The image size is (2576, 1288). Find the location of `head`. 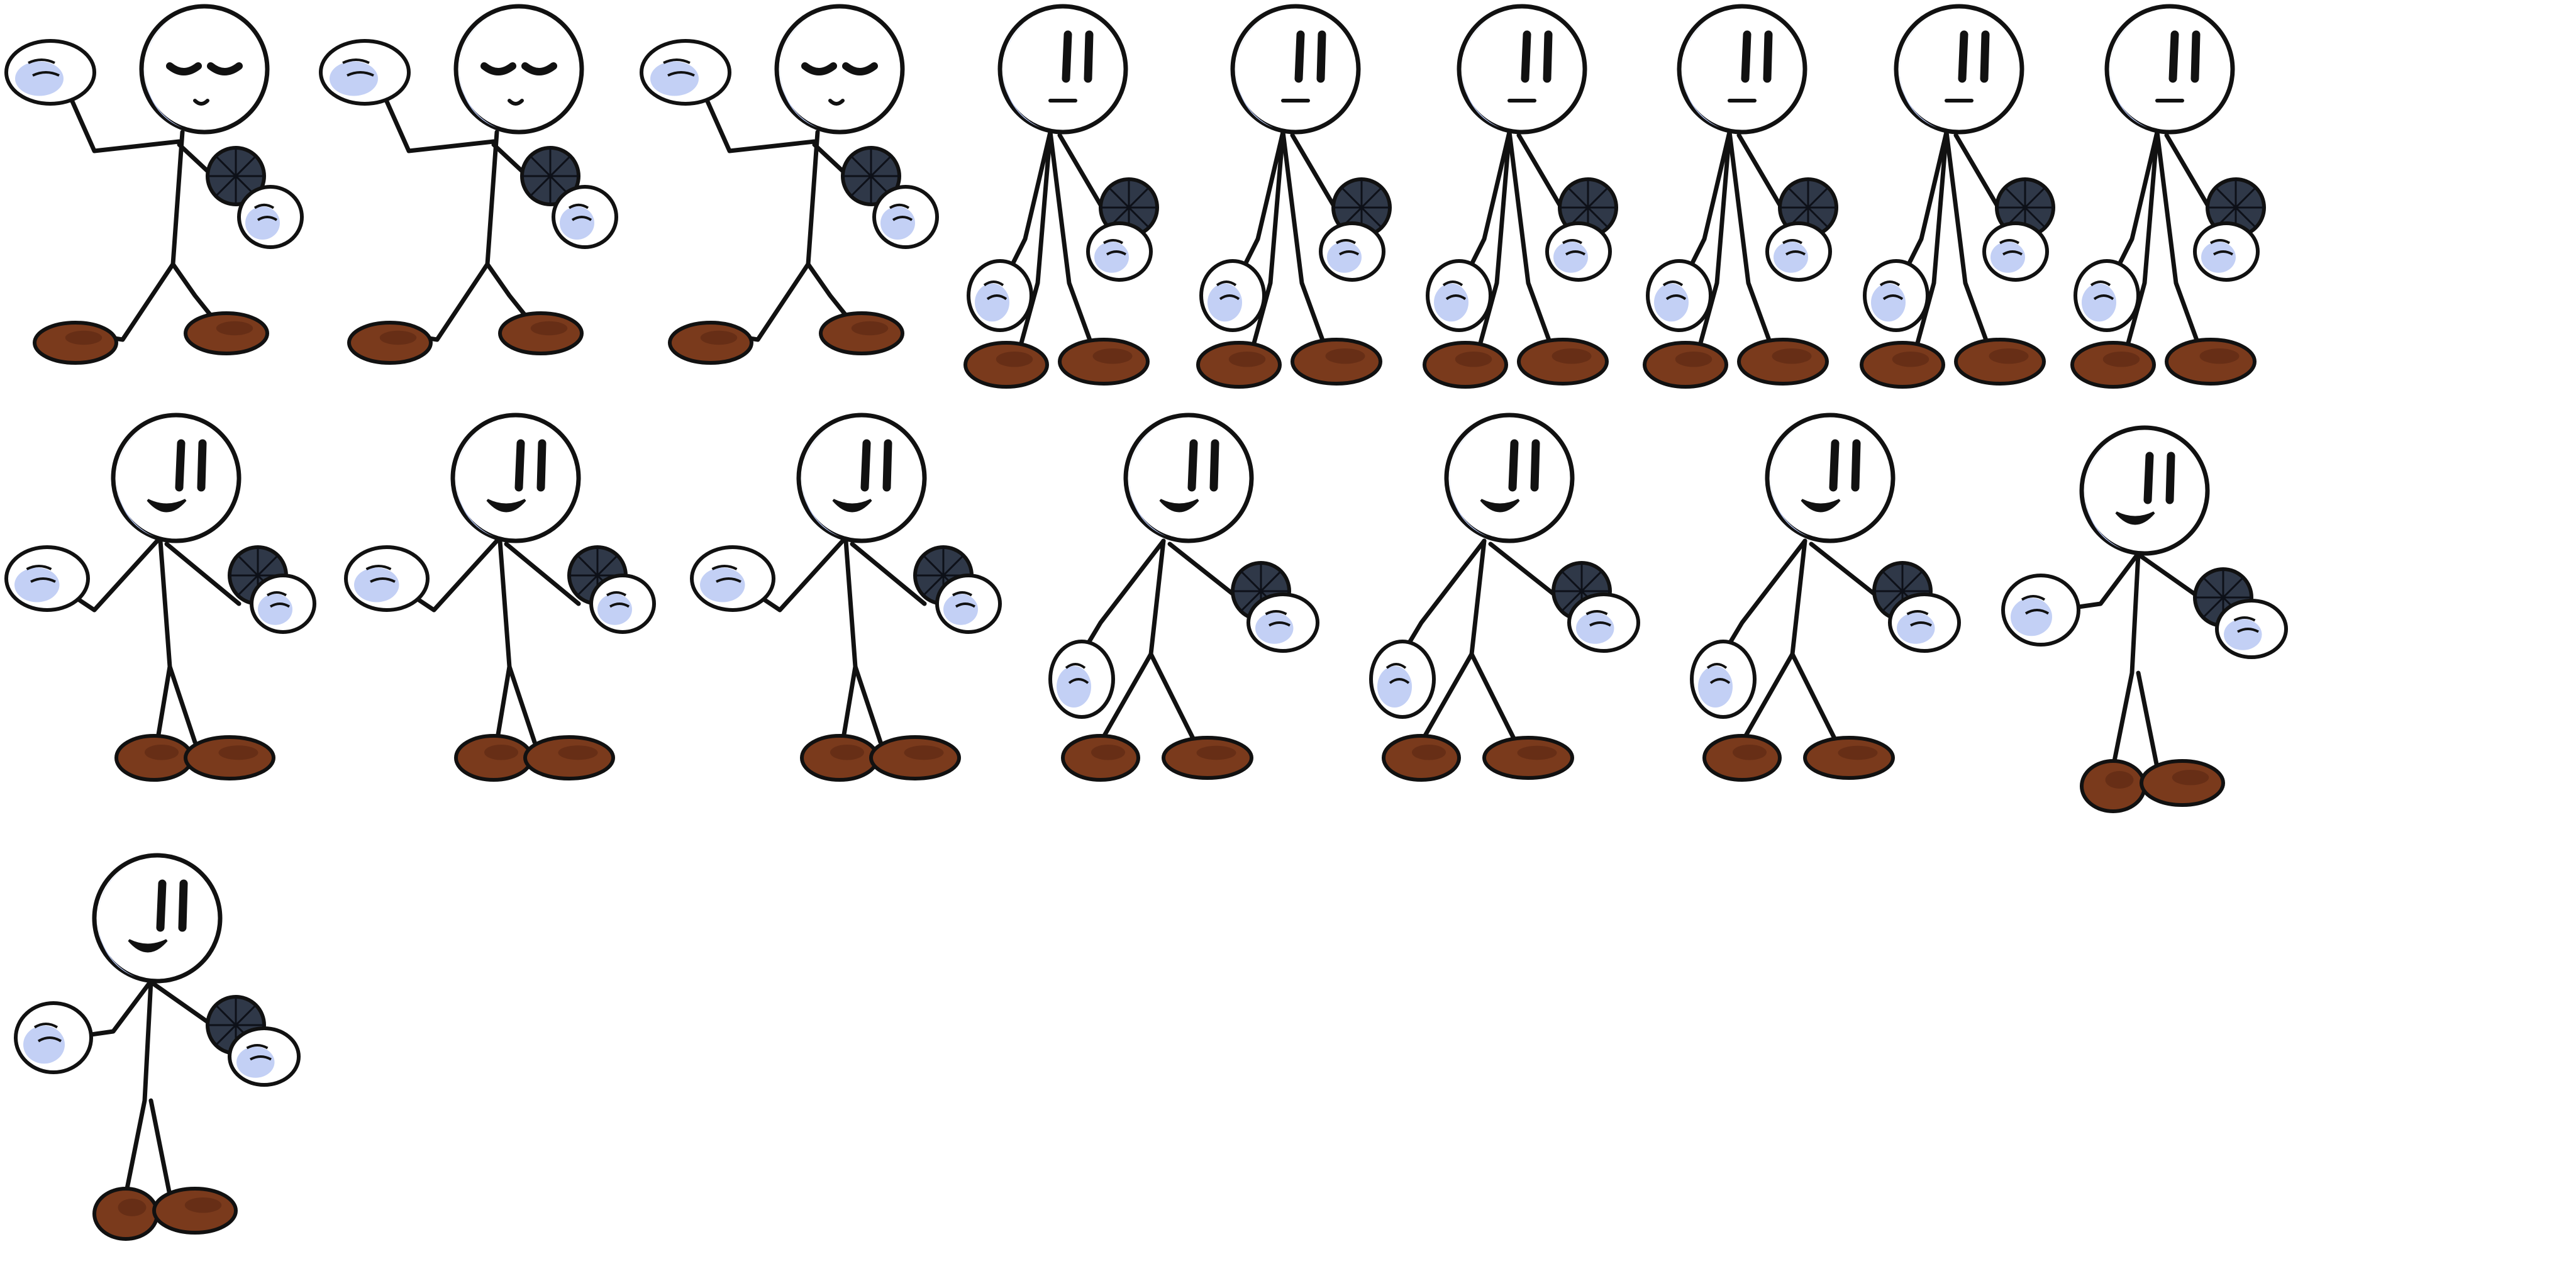

head is located at coordinates (518, 69).